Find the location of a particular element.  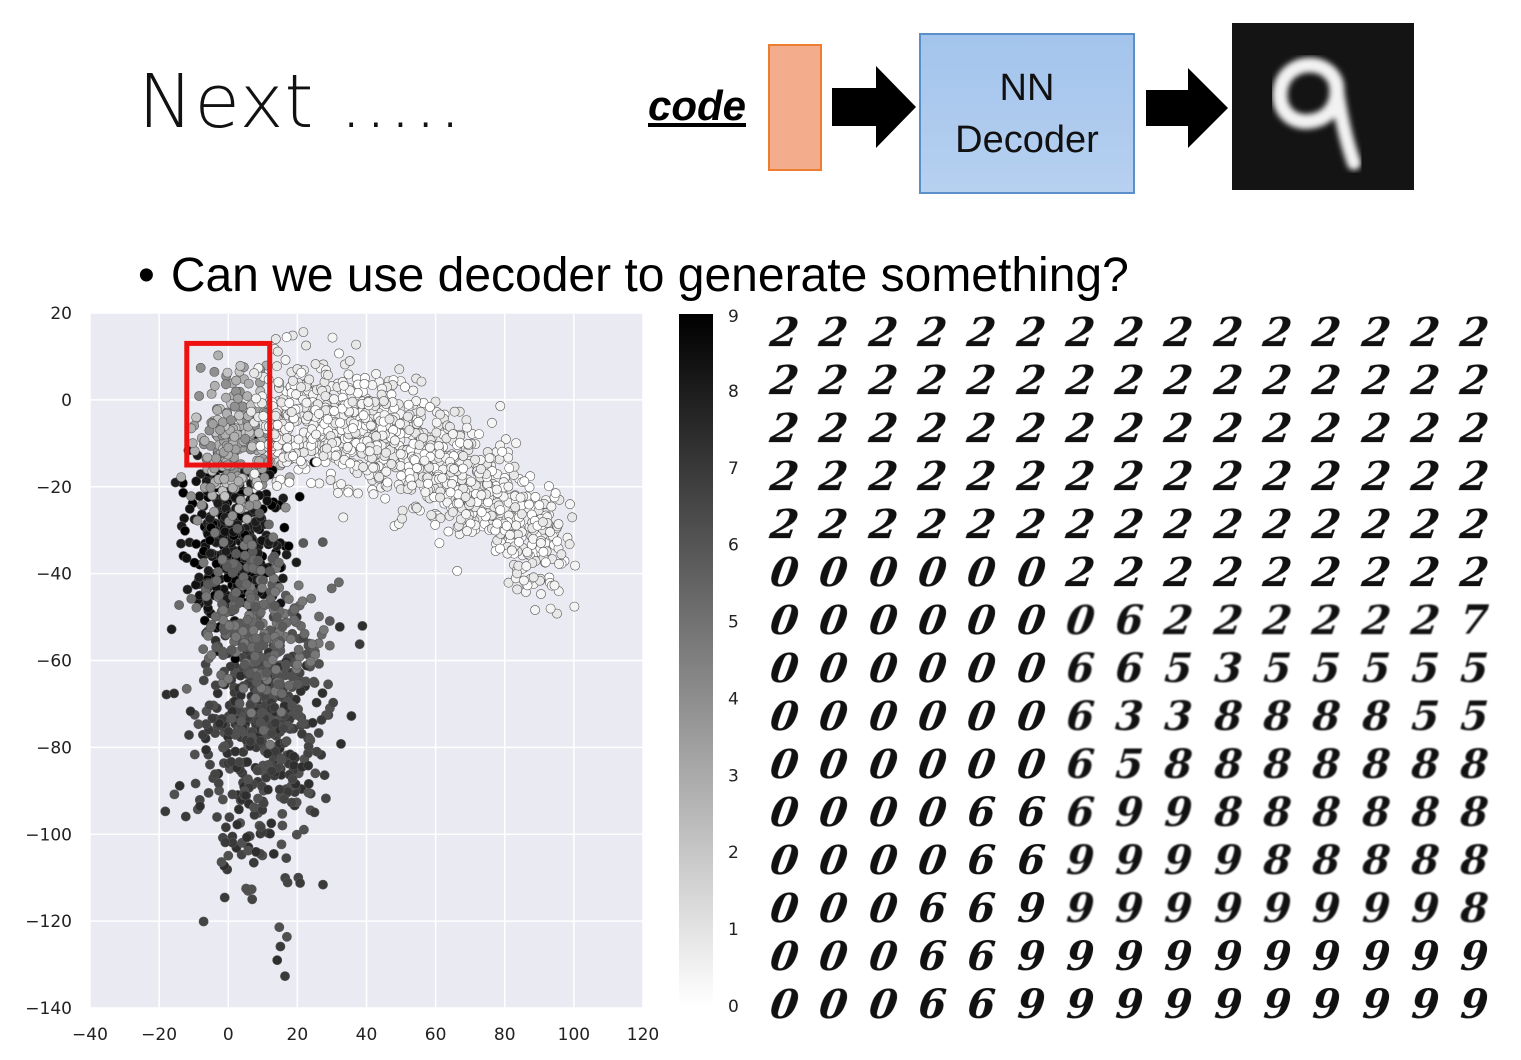

colorbar-tick-label: 6 is located at coordinates (733, 546).